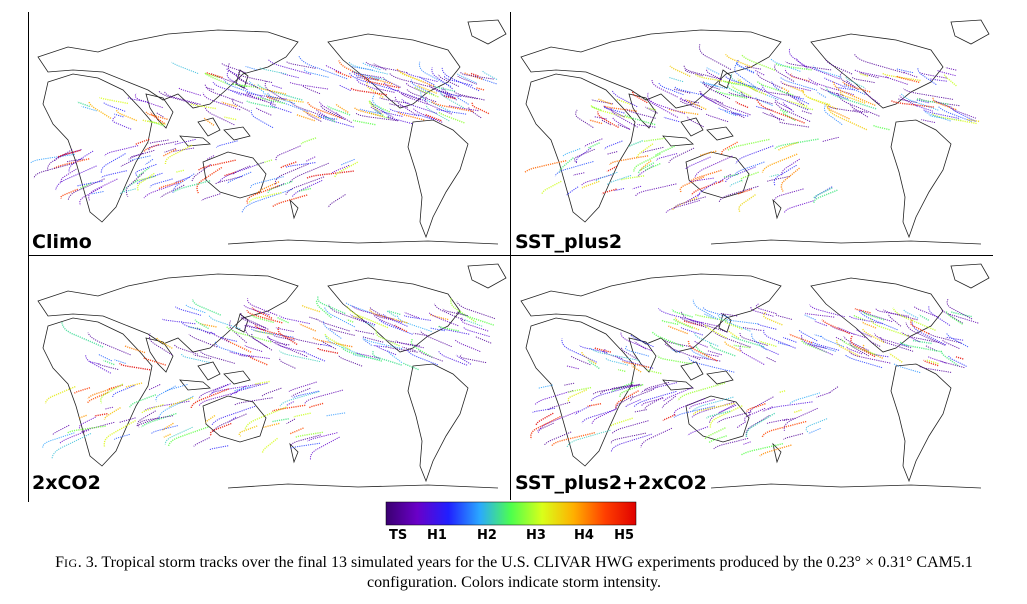 Image resolution: width=1027 pixels, height=604 pixels. What do you see at coordinates (568, 242) in the screenshot?
I see `panel-label: SST_plus2` at bounding box center [568, 242].